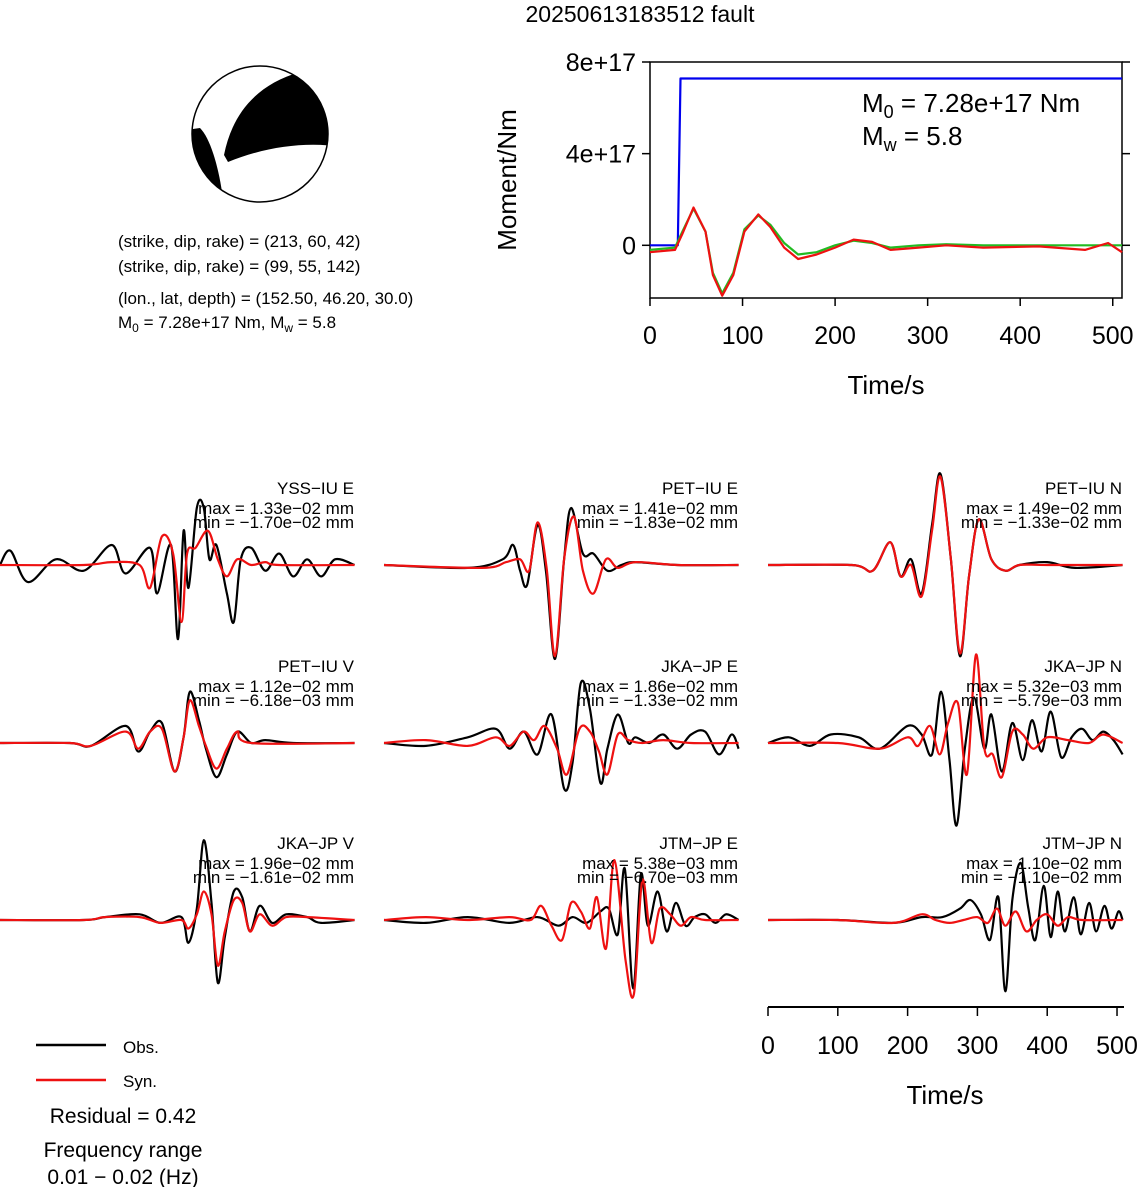 This screenshot has width=1138, height=1187. Describe the element at coordinates (700, 488) in the screenshot. I see `station-label: PET−IU E` at that location.